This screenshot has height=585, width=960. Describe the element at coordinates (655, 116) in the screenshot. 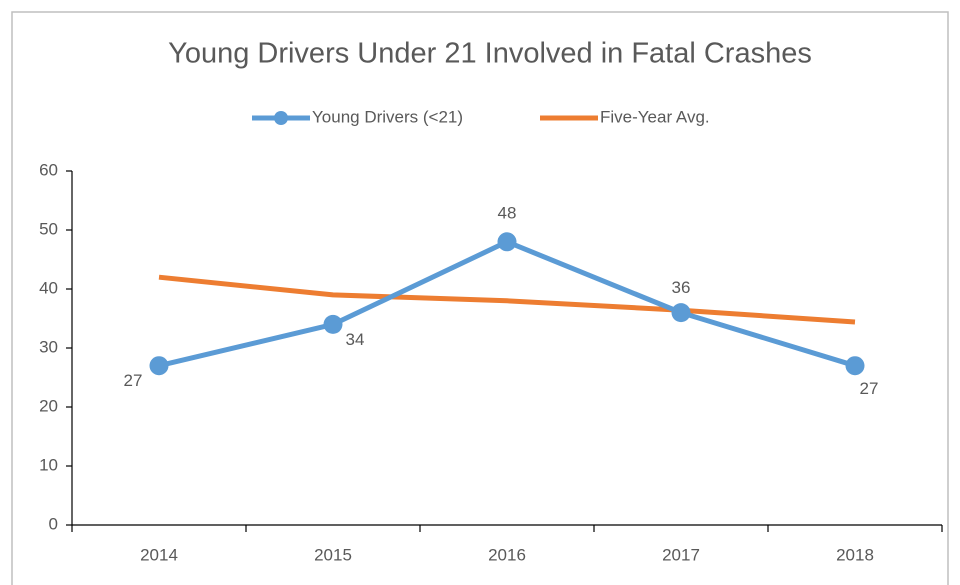

I see `legend-label: Five-Year Avg.` at that location.